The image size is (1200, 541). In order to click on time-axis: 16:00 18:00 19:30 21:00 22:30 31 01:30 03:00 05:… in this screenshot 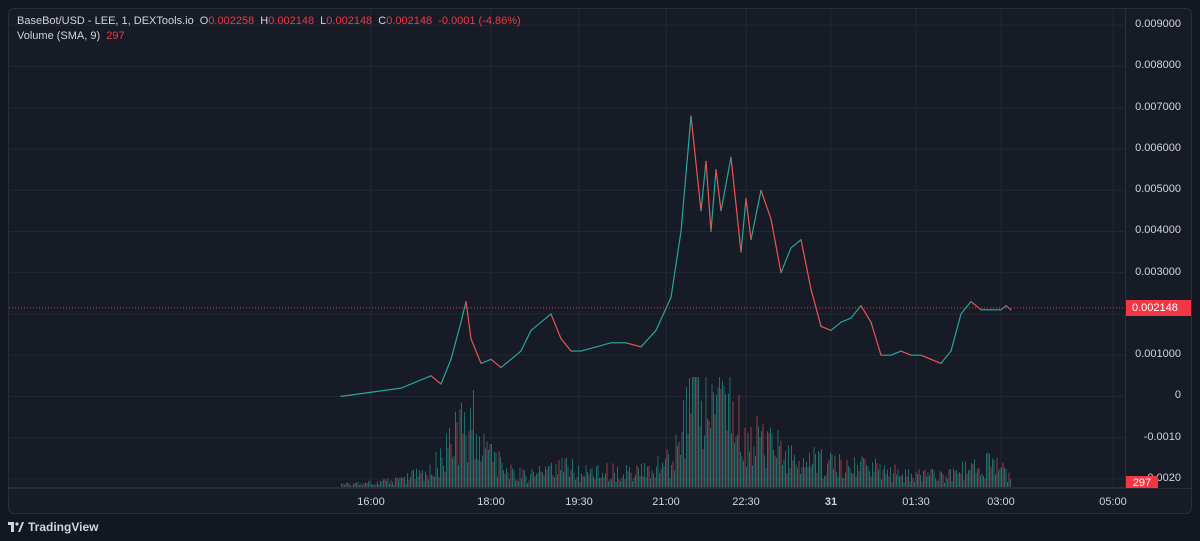, I will do `click(600, 501)`.